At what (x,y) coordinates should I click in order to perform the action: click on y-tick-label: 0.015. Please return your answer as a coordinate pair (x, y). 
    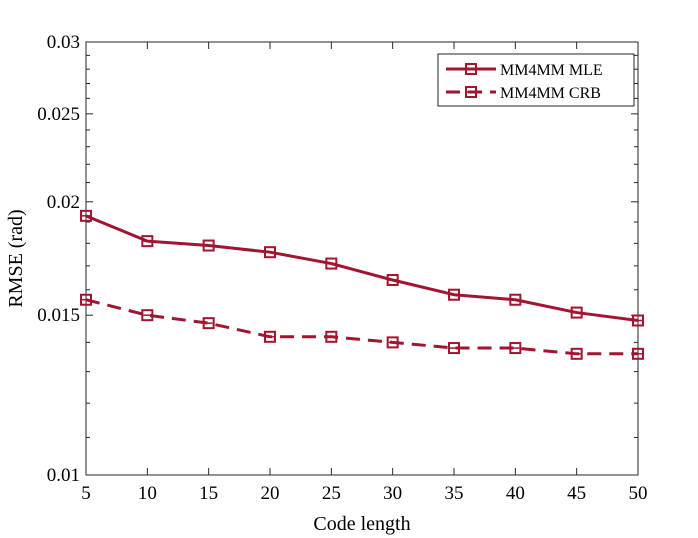
    Looking at the image, I should click on (58, 315).